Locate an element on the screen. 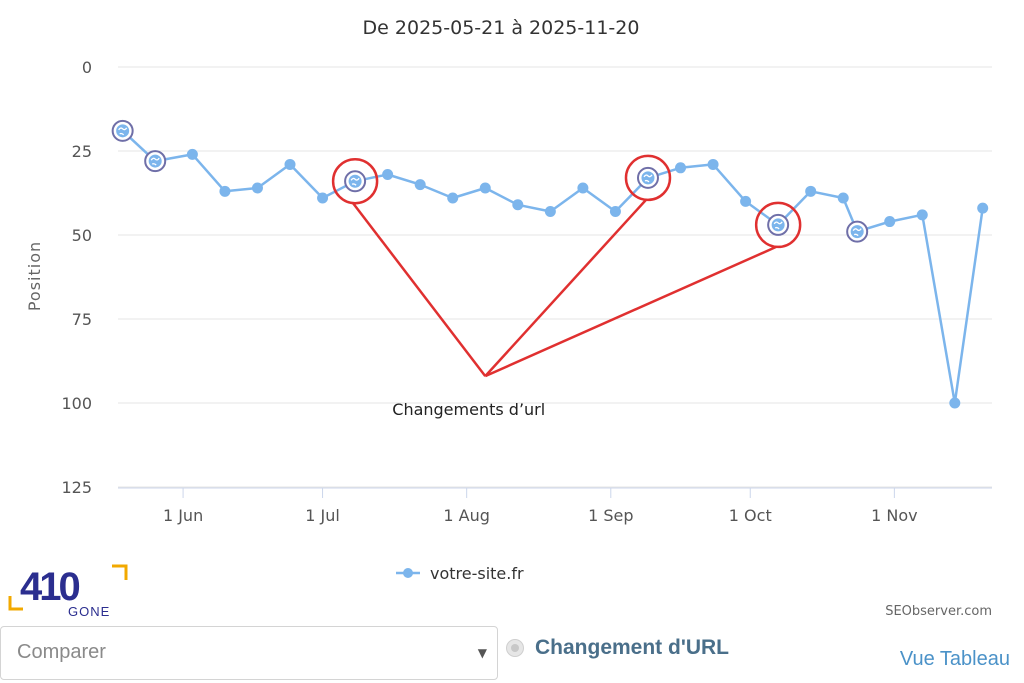  legend: votre-site.fr is located at coordinates (460, 573).